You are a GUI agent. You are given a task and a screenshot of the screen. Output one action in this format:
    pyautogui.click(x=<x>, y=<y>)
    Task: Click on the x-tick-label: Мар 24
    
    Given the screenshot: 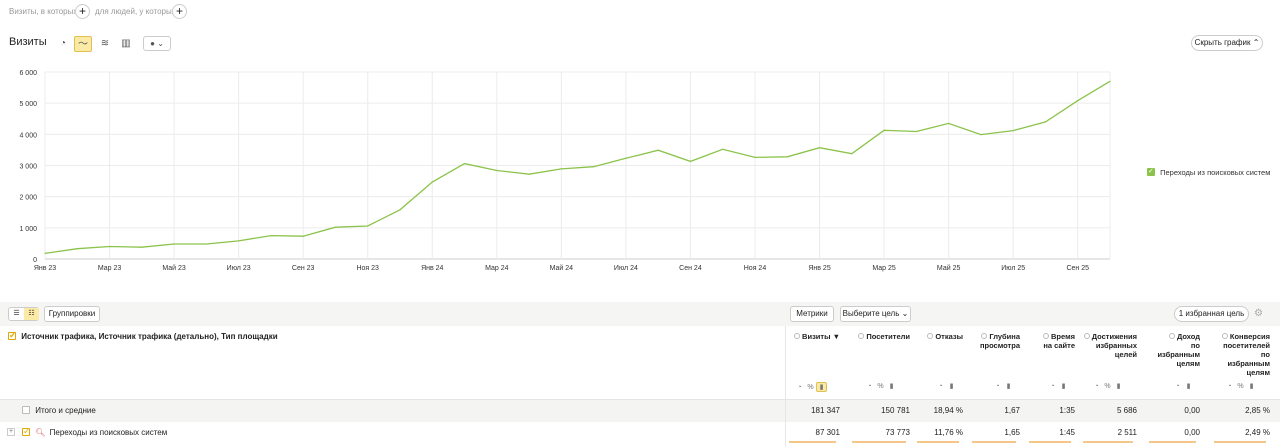 What is the action you would take?
    pyautogui.click(x=497, y=268)
    